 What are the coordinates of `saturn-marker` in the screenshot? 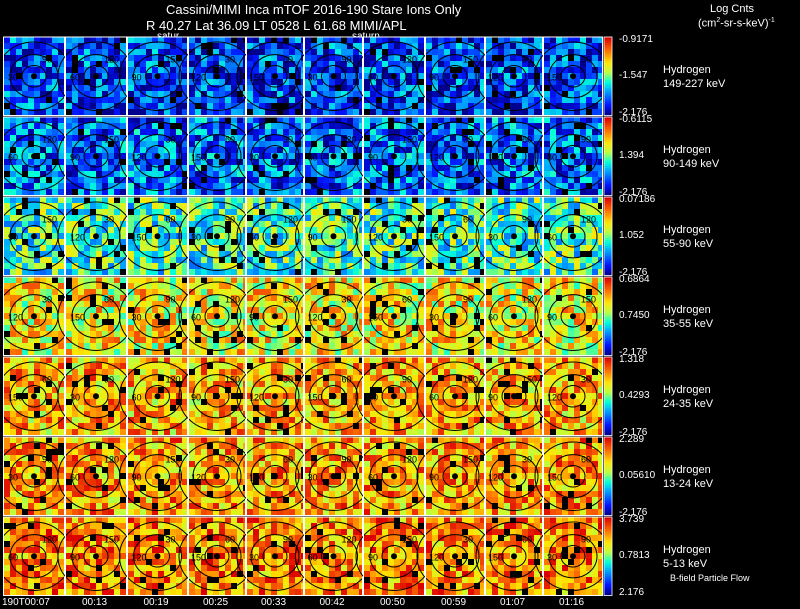 It's located at (34, 156).